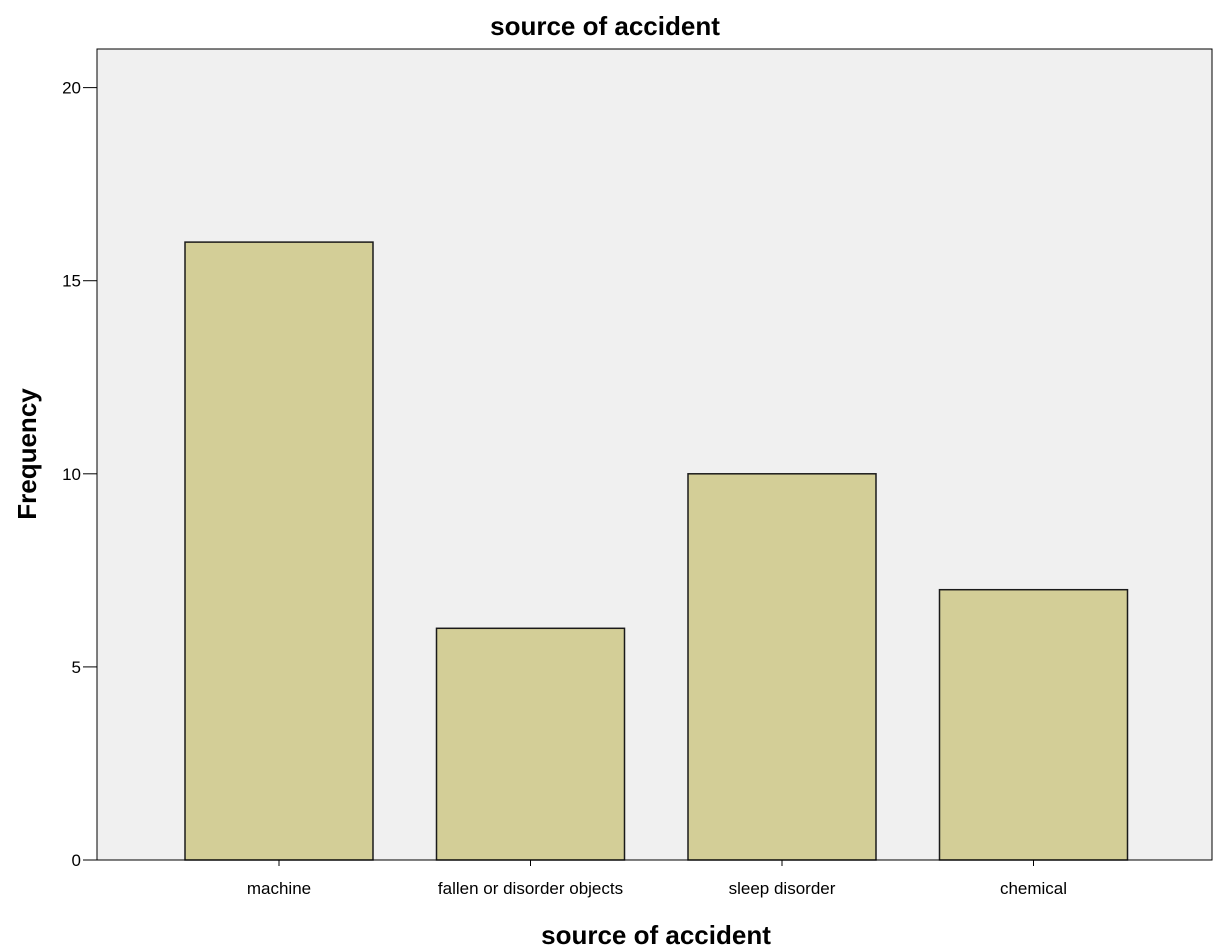 The width and height of the screenshot is (1214, 949). I want to click on y-axis-ticks: 0 5 10 15 20, so click(79, 474).